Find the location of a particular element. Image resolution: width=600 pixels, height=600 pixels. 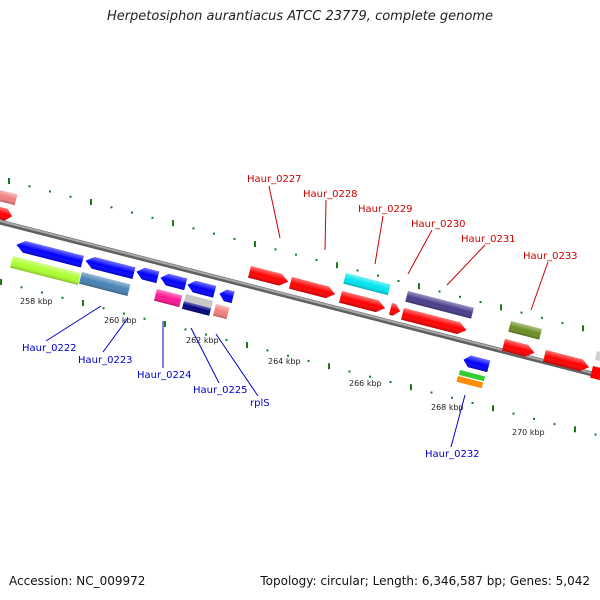

label-haur-0222: Haur_0222 is located at coordinates (49, 348).